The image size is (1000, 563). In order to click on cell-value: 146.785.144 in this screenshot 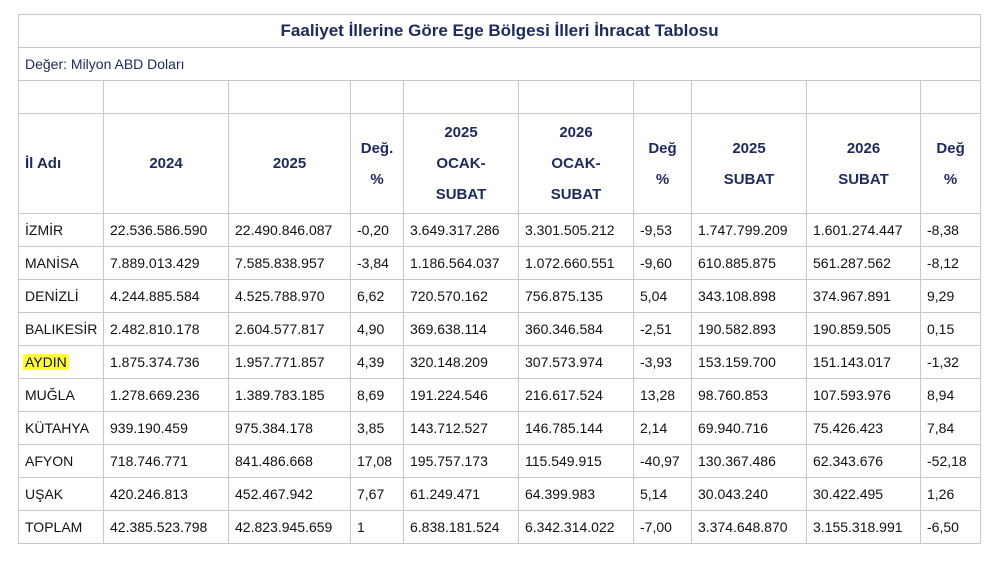, I will do `click(564, 428)`.